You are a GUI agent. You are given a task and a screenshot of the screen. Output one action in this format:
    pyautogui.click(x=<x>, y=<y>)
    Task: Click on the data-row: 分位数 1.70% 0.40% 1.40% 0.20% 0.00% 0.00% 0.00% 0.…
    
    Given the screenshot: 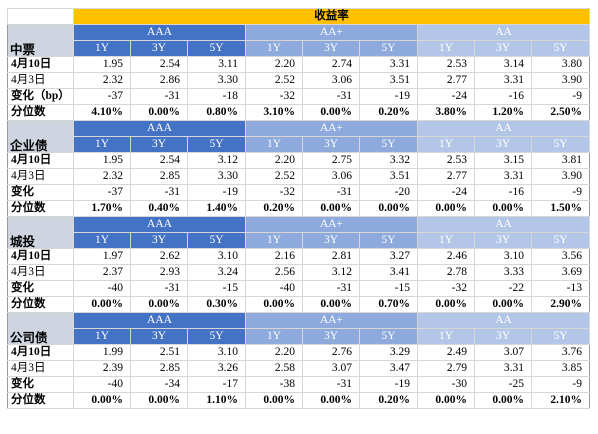 What is the action you would take?
    pyautogui.click(x=299, y=208)
    